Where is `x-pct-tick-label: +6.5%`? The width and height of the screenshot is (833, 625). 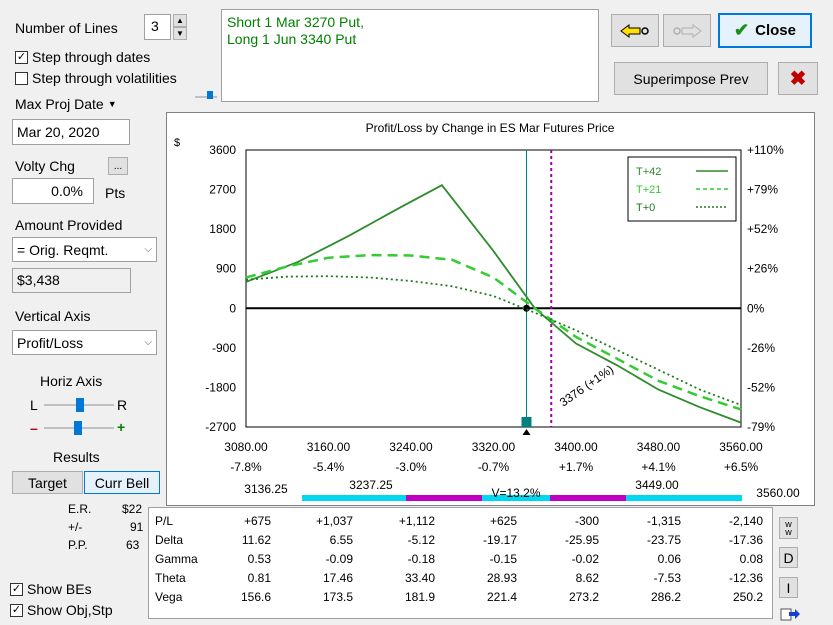
x-pct-tick-label: +6.5% is located at coordinates (741, 467).